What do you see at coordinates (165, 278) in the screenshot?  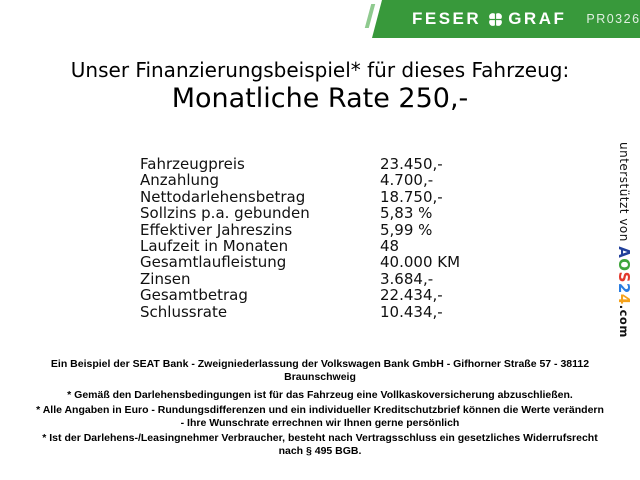 I see `row-label: Zinsen` at bounding box center [165, 278].